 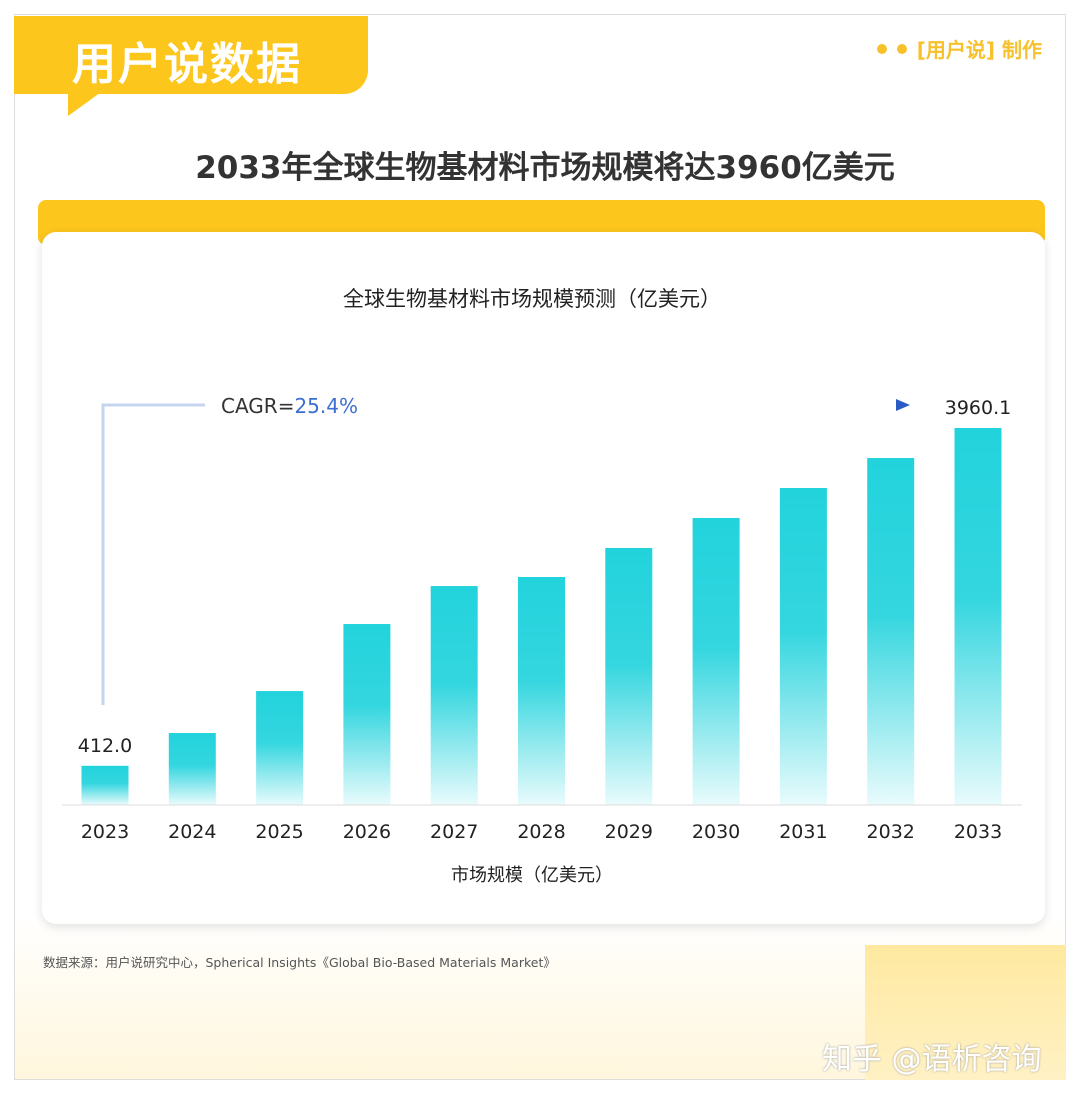 I want to click on x-tick-label: 2031, so click(x=803, y=832).